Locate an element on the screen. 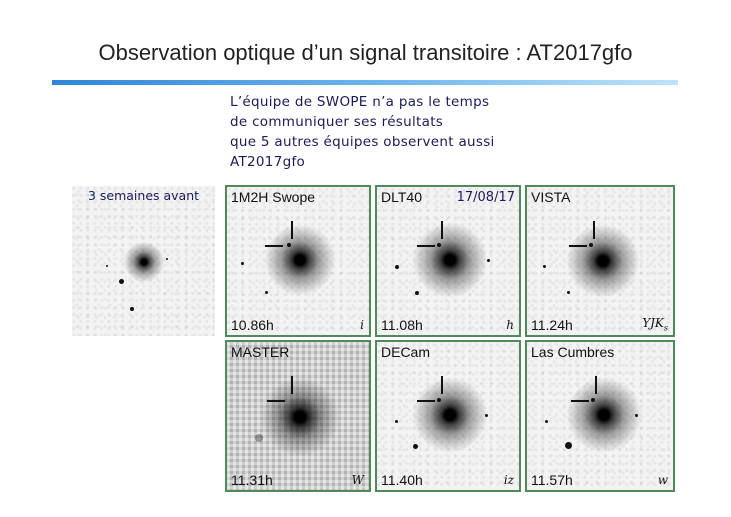 This screenshot has width=731, height=517. observation-panel-vista: VISTA 11.24h YJKs is located at coordinates (600, 261).